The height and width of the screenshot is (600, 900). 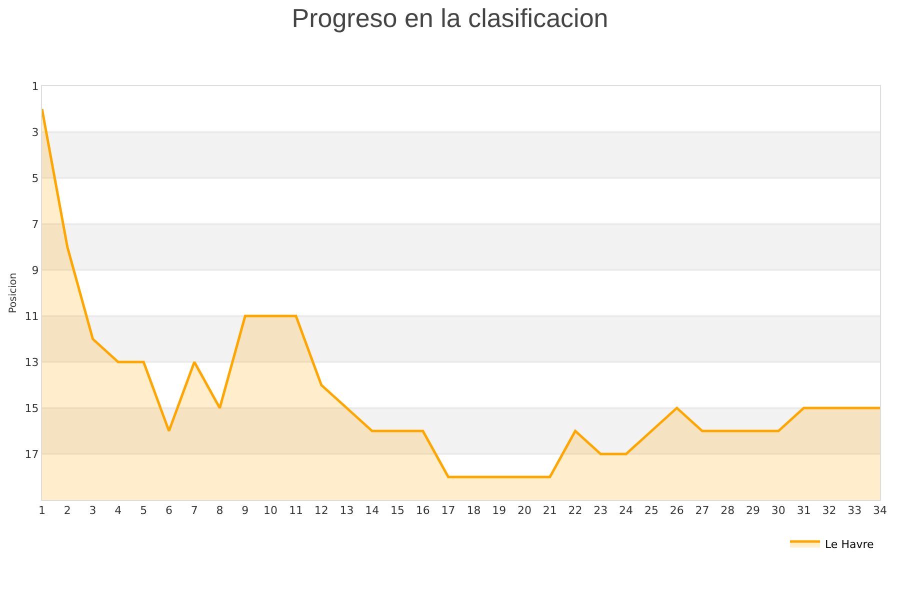 What do you see at coordinates (778, 511) in the screenshot?
I see `x-tick-label: 30` at bounding box center [778, 511].